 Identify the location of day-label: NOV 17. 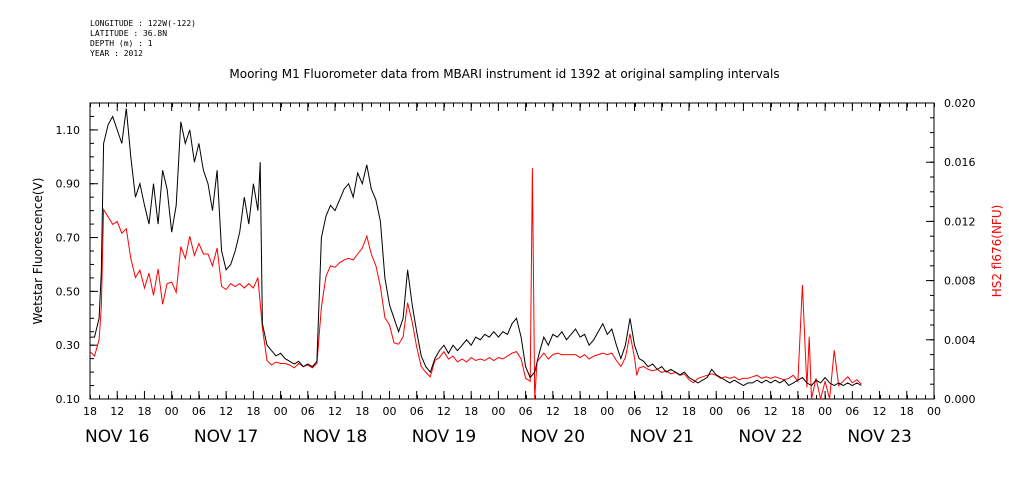
(226, 437).